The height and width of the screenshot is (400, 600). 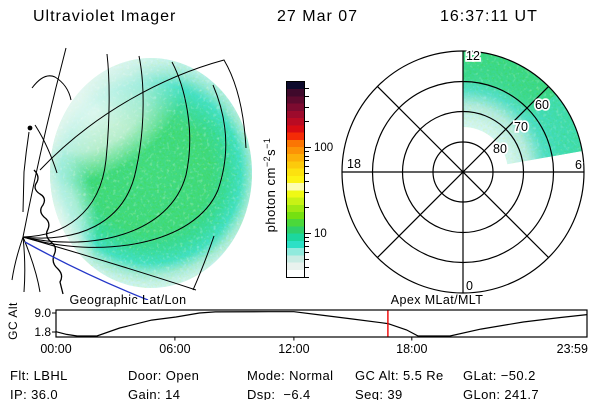 I want to click on mlt-label-6: 6, so click(x=578, y=165).